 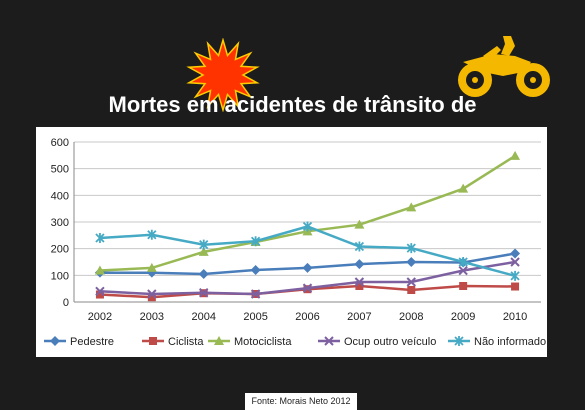 What do you see at coordinates (510, 342) in the screenshot?
I see `legend-label: Não informado` at bounding box center [510, 342].